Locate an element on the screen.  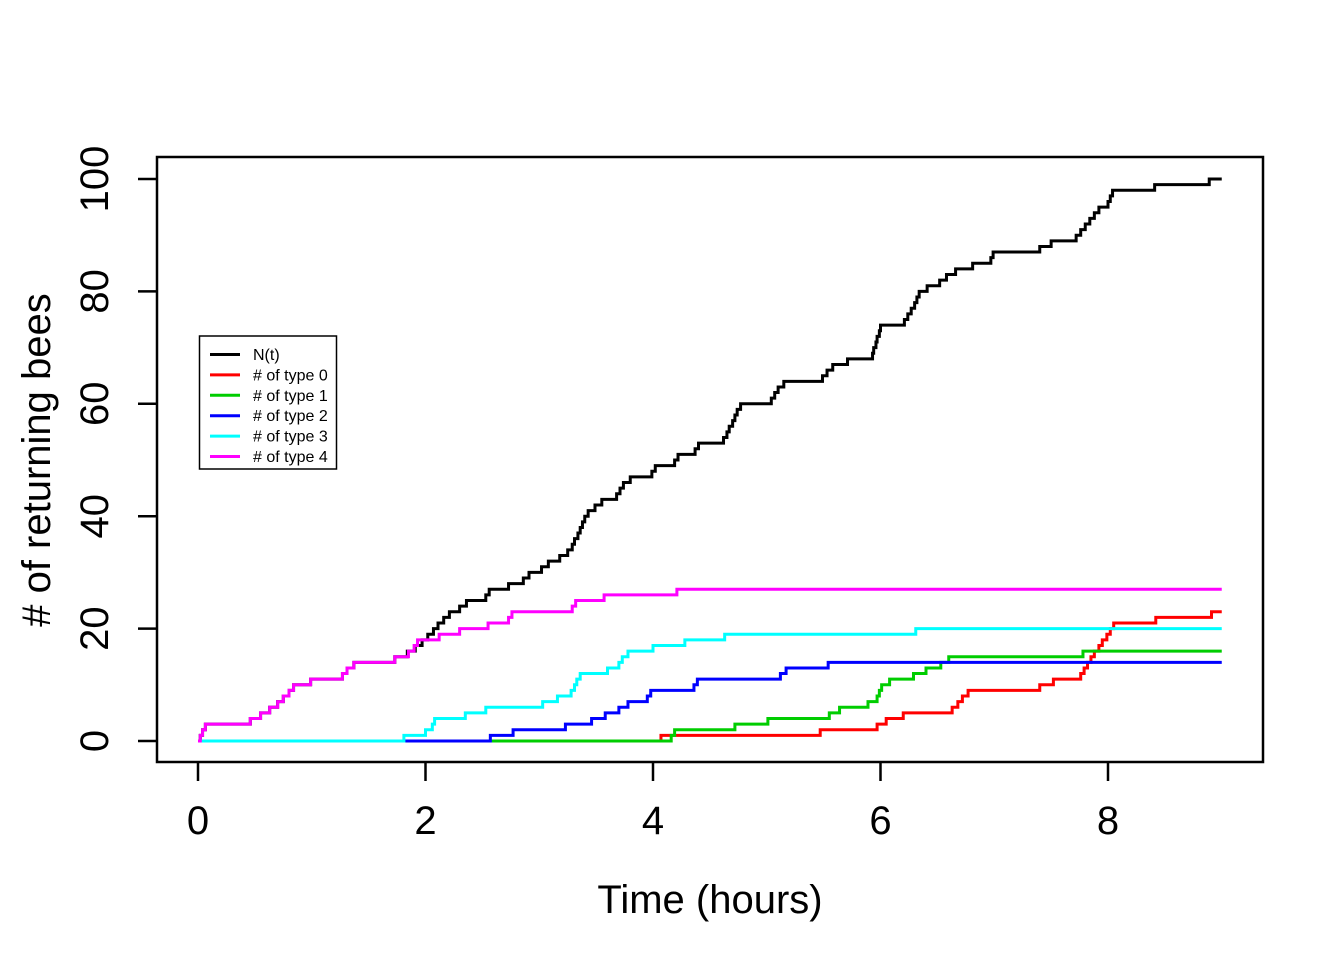
y-tick-label: 40 is located at coordinates (95, 516).